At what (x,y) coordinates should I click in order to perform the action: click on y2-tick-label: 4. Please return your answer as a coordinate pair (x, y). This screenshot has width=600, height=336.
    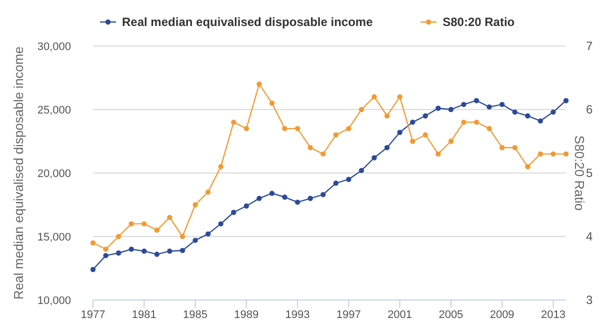
    Looking at the image, I should click on (589, 237).